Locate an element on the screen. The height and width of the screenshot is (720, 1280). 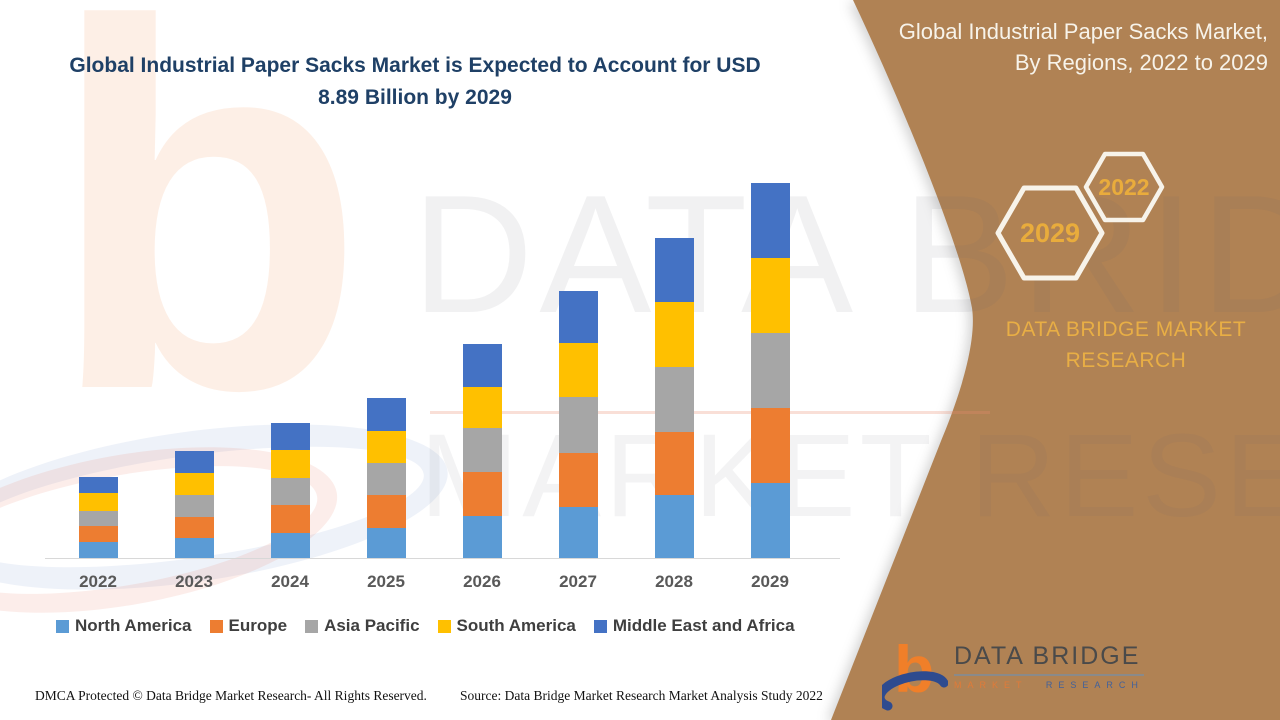
legend-item-asia-pacific: Asia Pacific is located at coordinates (362, 626).